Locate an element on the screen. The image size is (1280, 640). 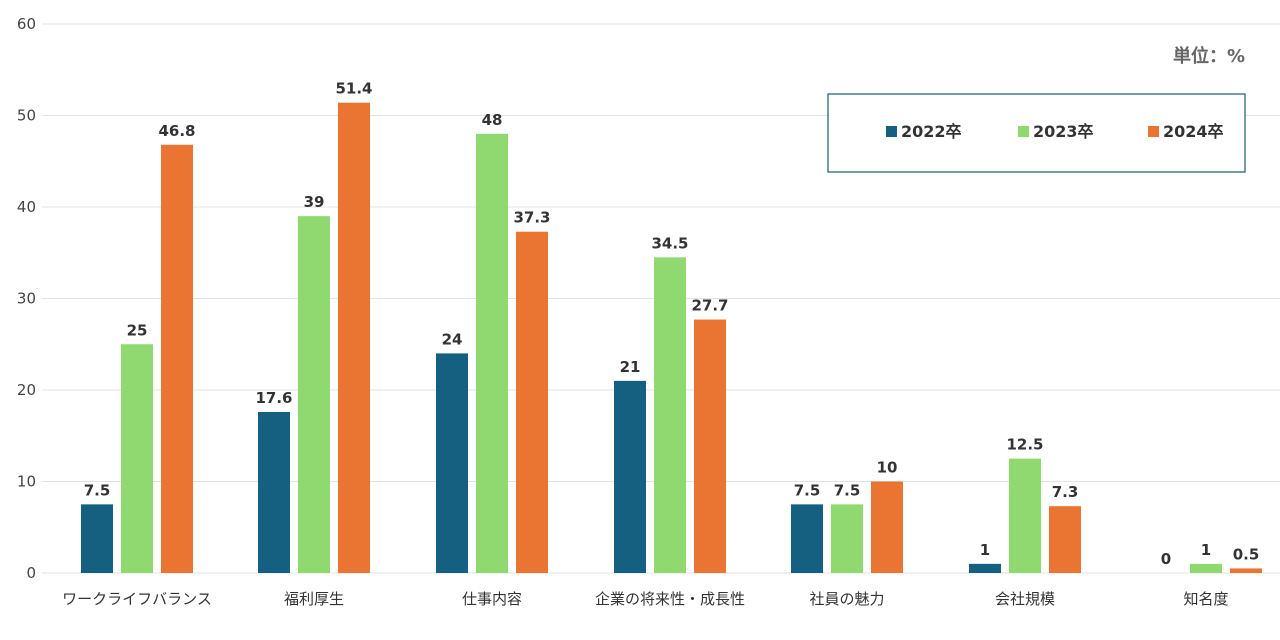
x-tick-label: 知名度 is located at coordinates (1205, 599).